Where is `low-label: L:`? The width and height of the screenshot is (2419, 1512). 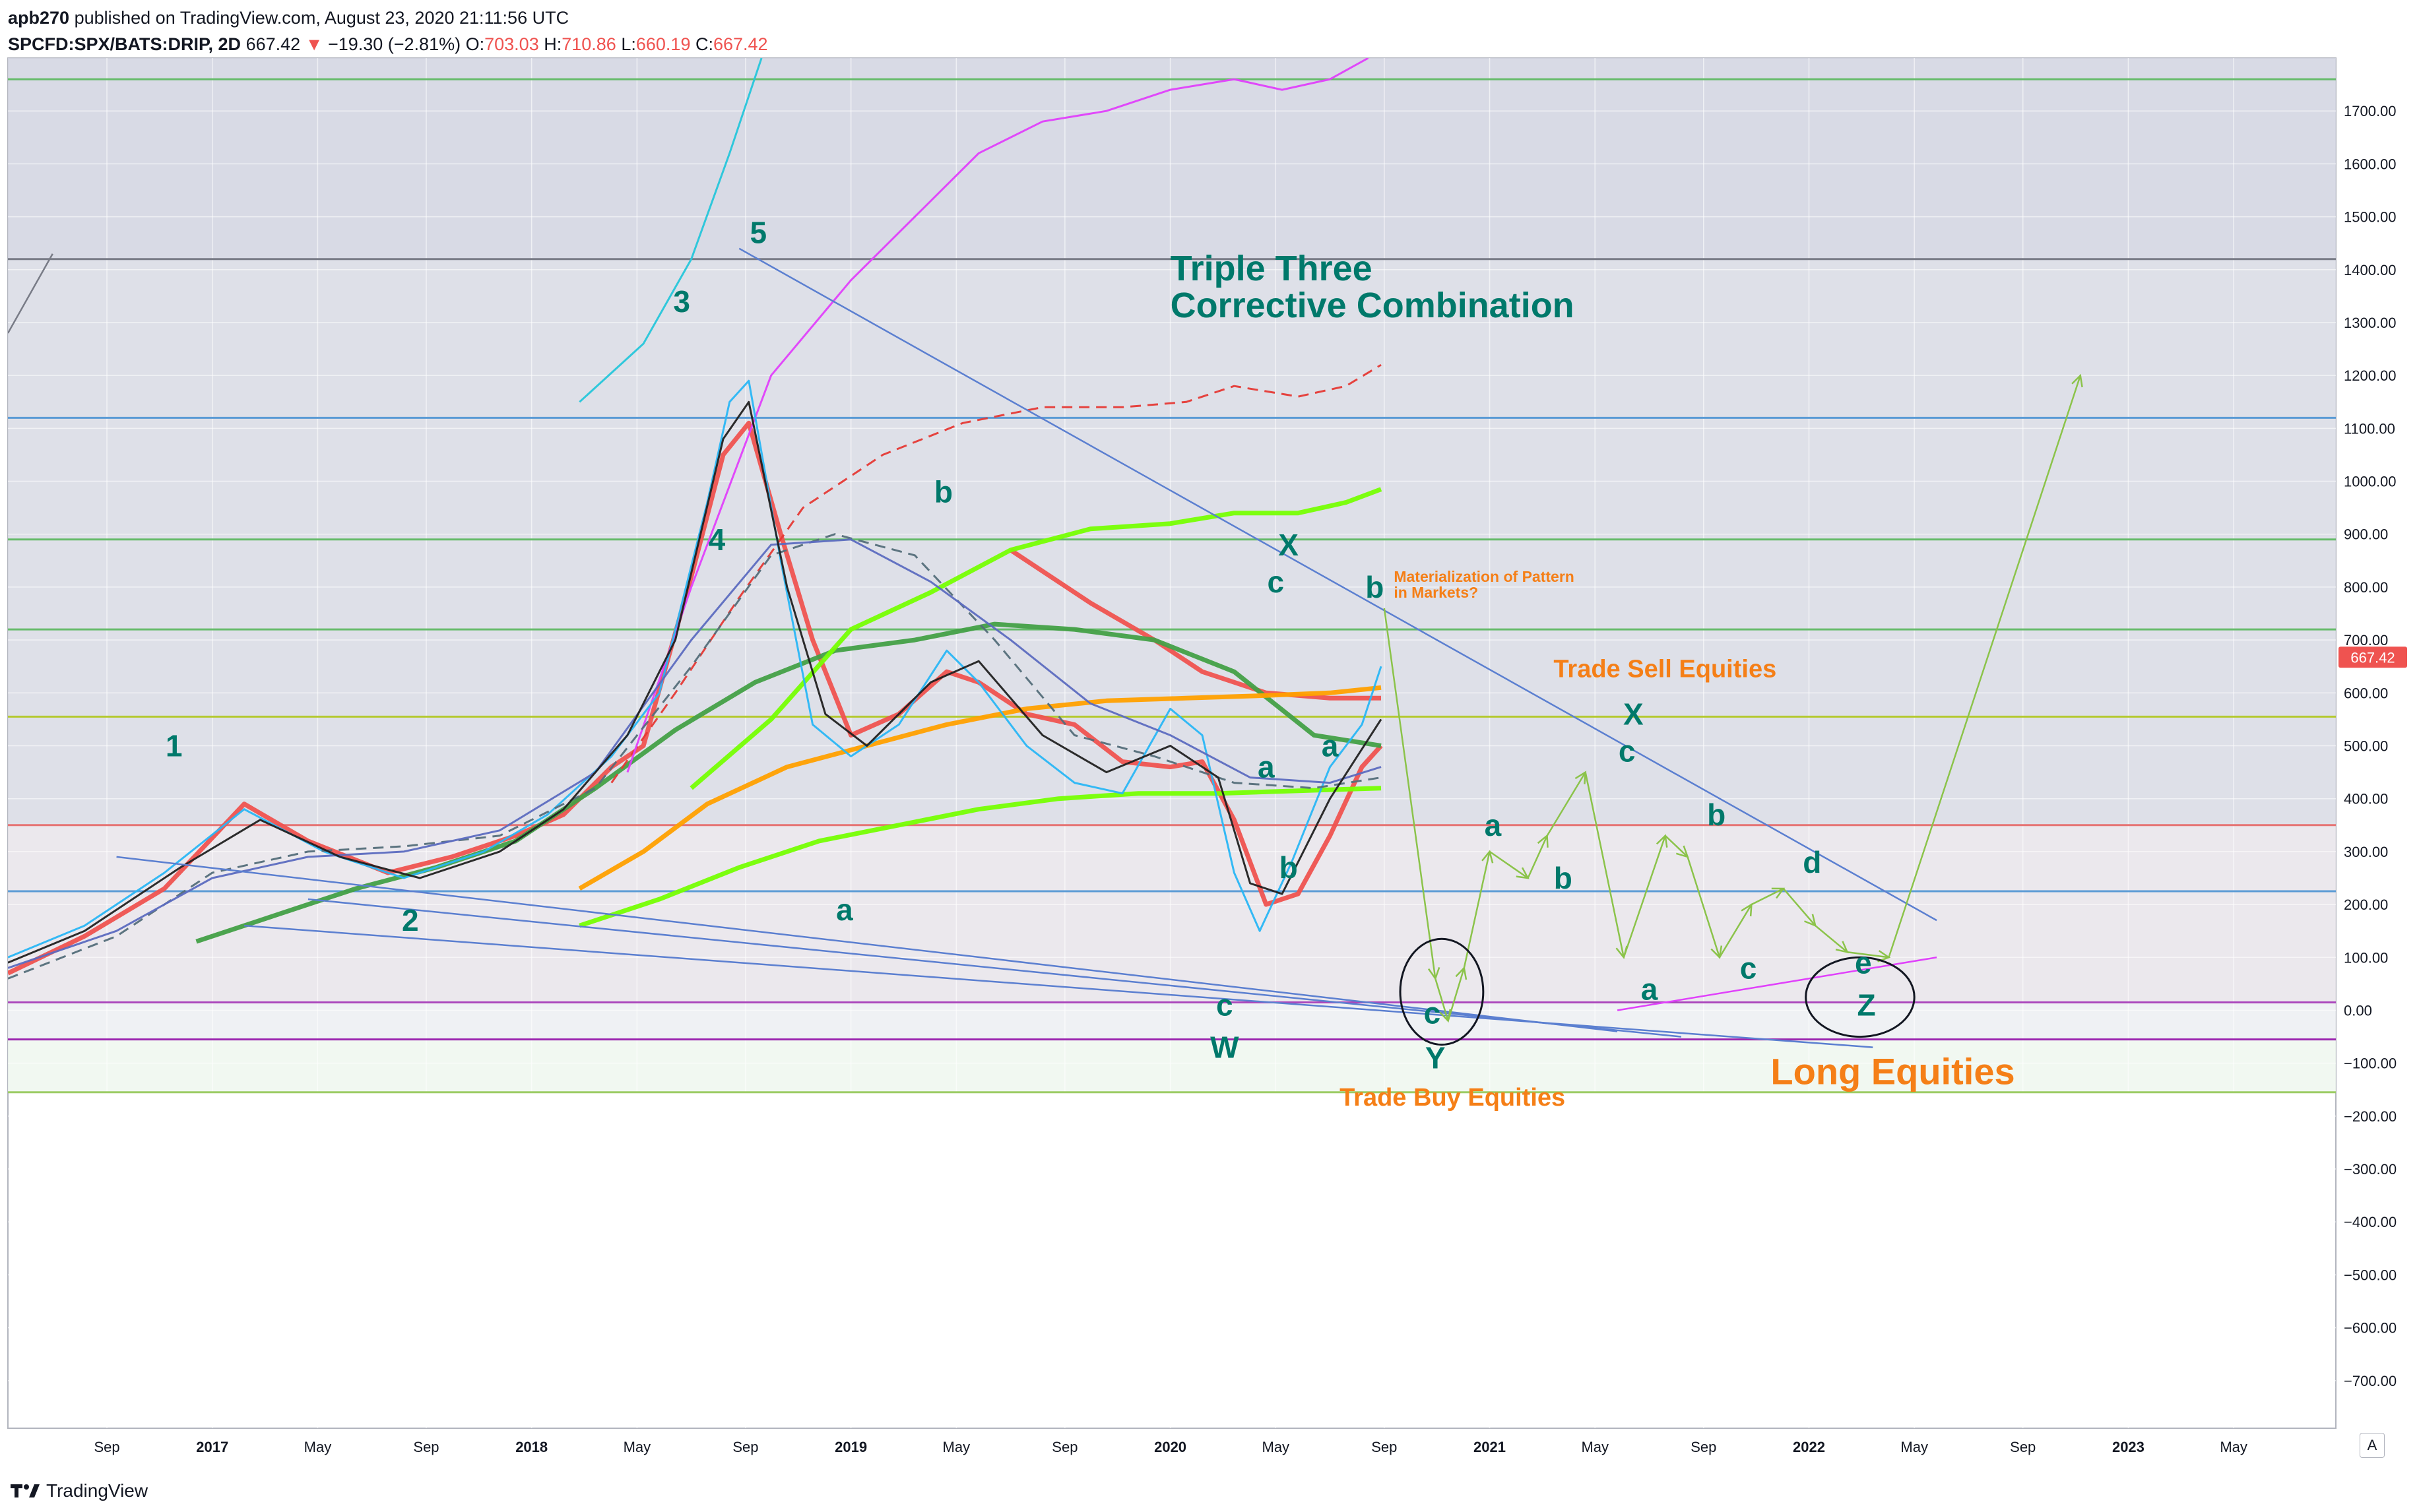 low-label: L: is located at coordinates (628, 44).